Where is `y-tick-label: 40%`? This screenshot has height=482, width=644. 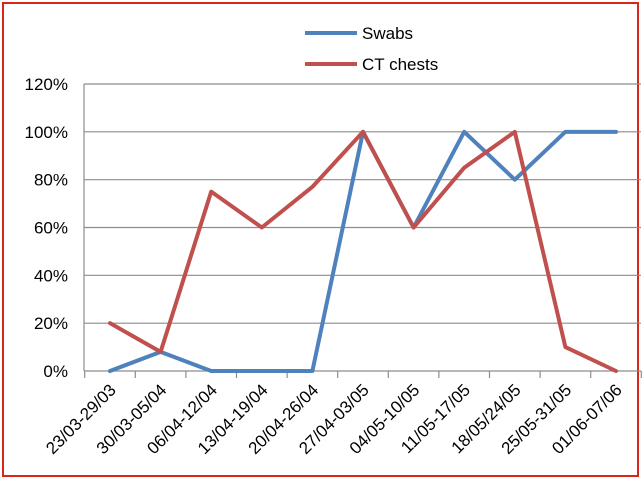 y-tick-label: 40% is located at coordinates (51, 275).